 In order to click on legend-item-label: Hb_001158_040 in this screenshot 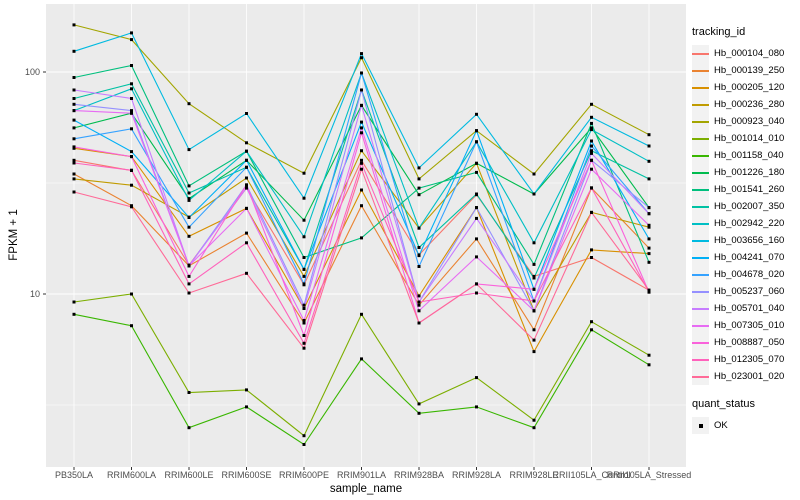, I will do `click(749, 155)`.